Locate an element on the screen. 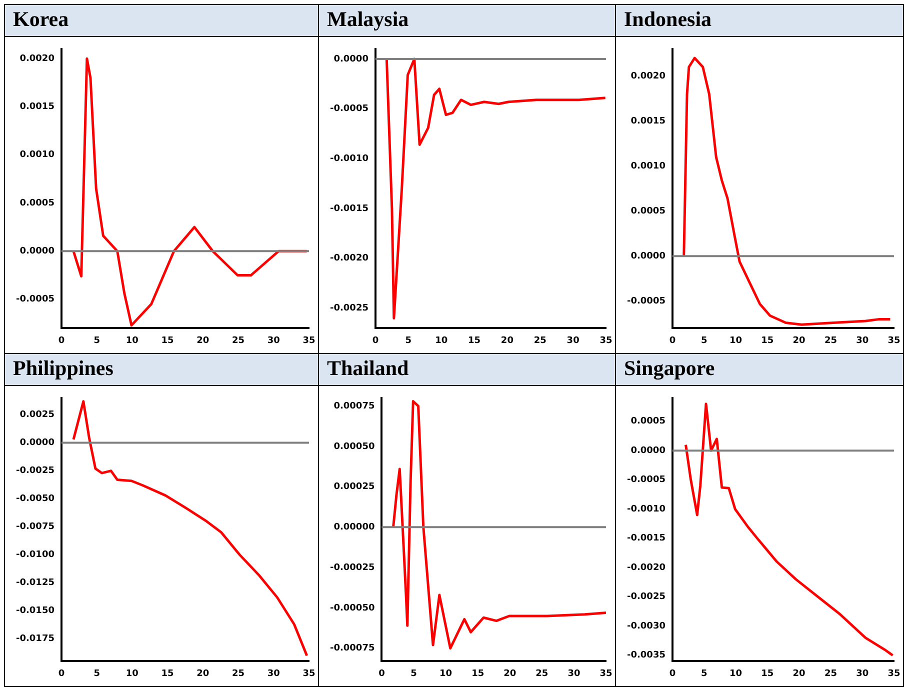 The width and height of the screenshot is (905, 691). y-tick-label: -0.0150 is located at coordinates (35, 611).